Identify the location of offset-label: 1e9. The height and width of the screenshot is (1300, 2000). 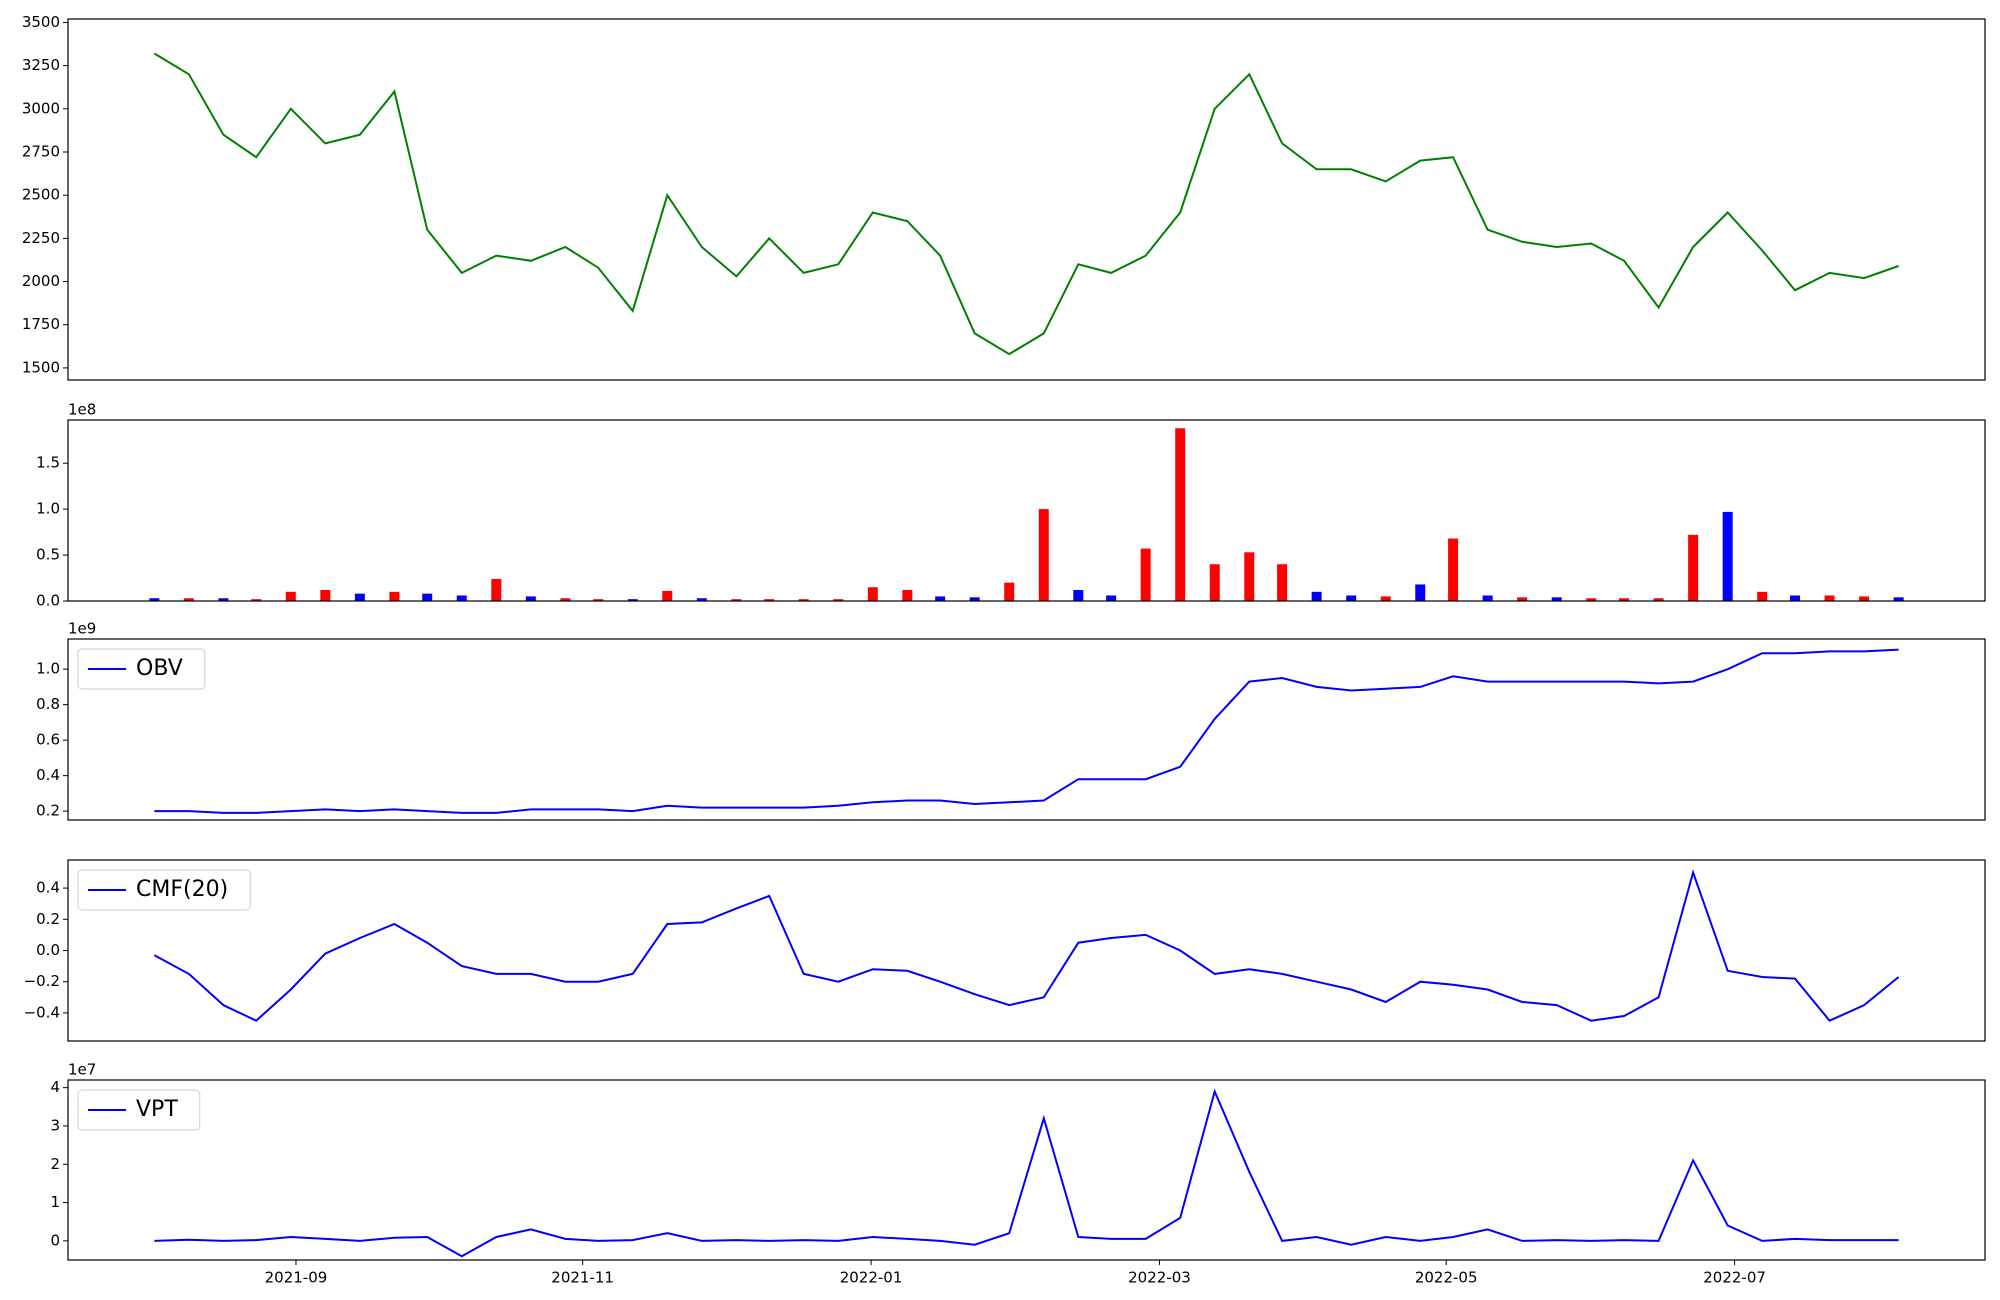
(82, 629).